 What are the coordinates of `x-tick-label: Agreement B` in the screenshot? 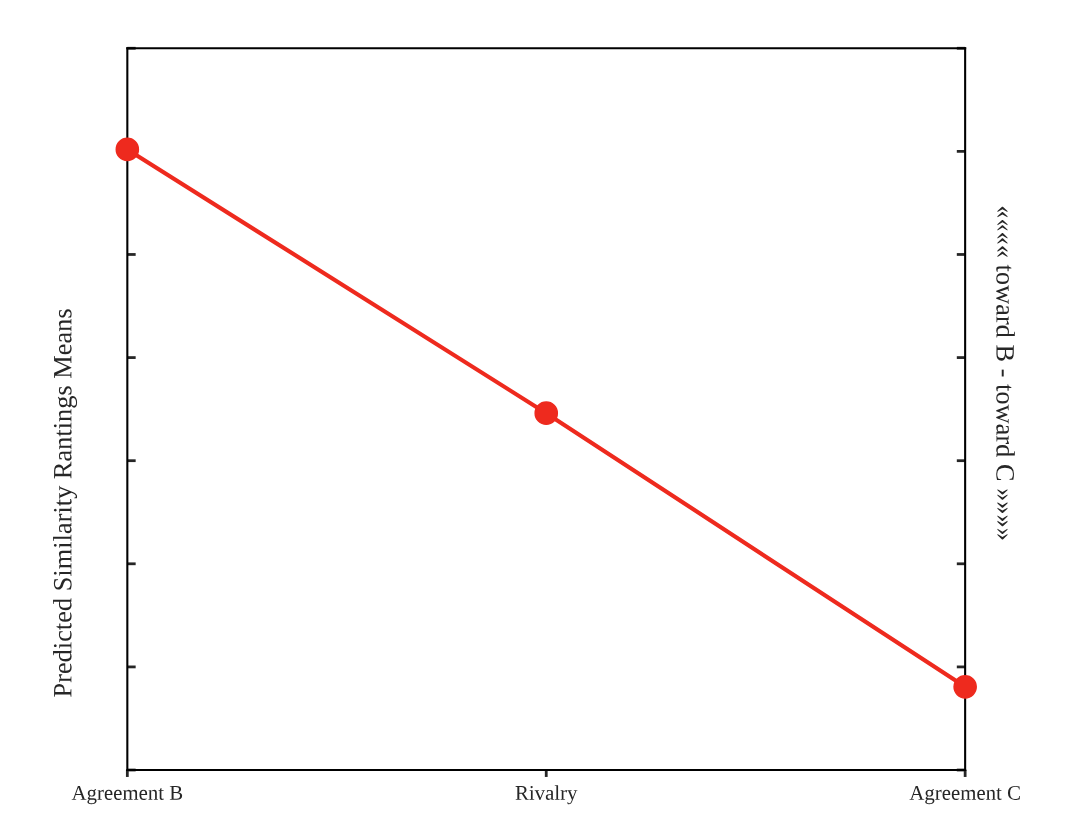 It's located at (127, 795).